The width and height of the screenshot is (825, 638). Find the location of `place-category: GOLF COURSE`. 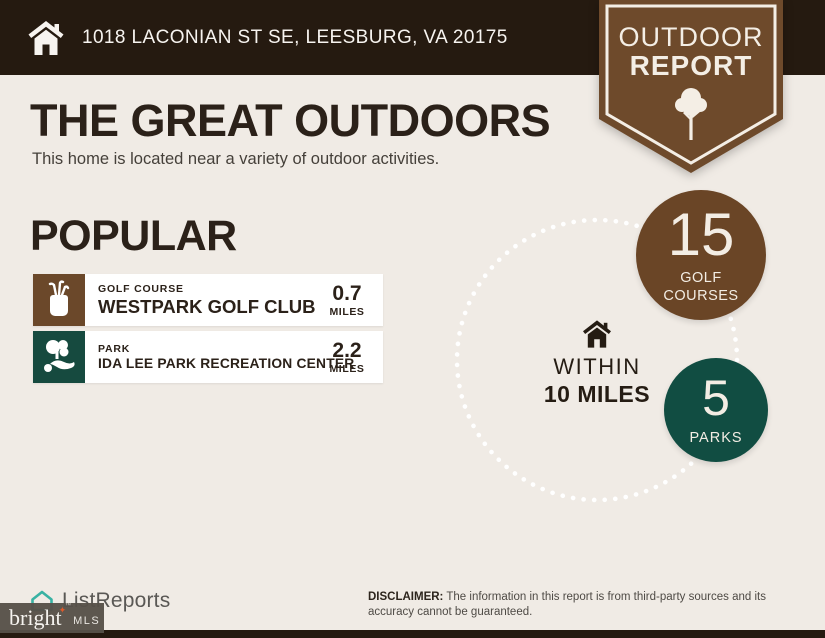

place-category: GOLF COURSE is located at coordinates (141, 288).